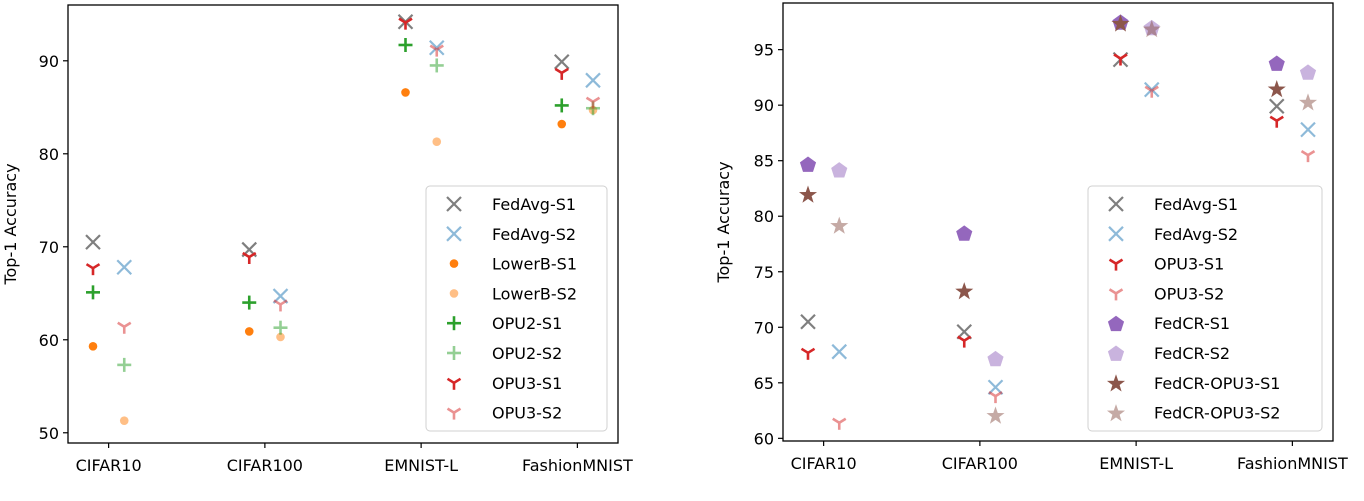 Image resolution: width=1364 pixels, height=501 pixels. I want to click on legend-marker-fedavg-s2, so click(454, 234).